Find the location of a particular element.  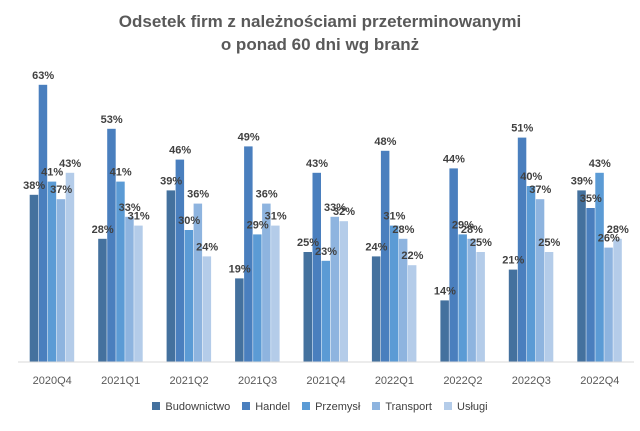

bar-2021Q3-Budownictwo is located at coordinates (239, 320).